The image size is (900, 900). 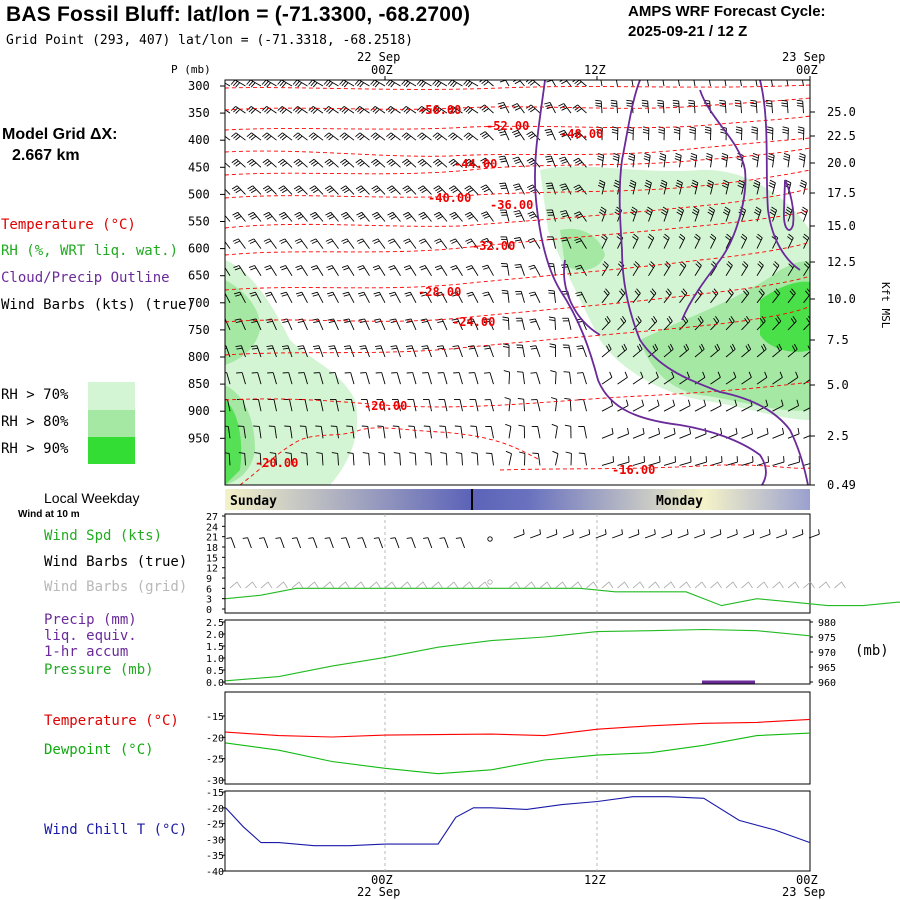 I want to click on wind-chill-axis: -15-20-25-30-35-40, so click(x=215, y=833).